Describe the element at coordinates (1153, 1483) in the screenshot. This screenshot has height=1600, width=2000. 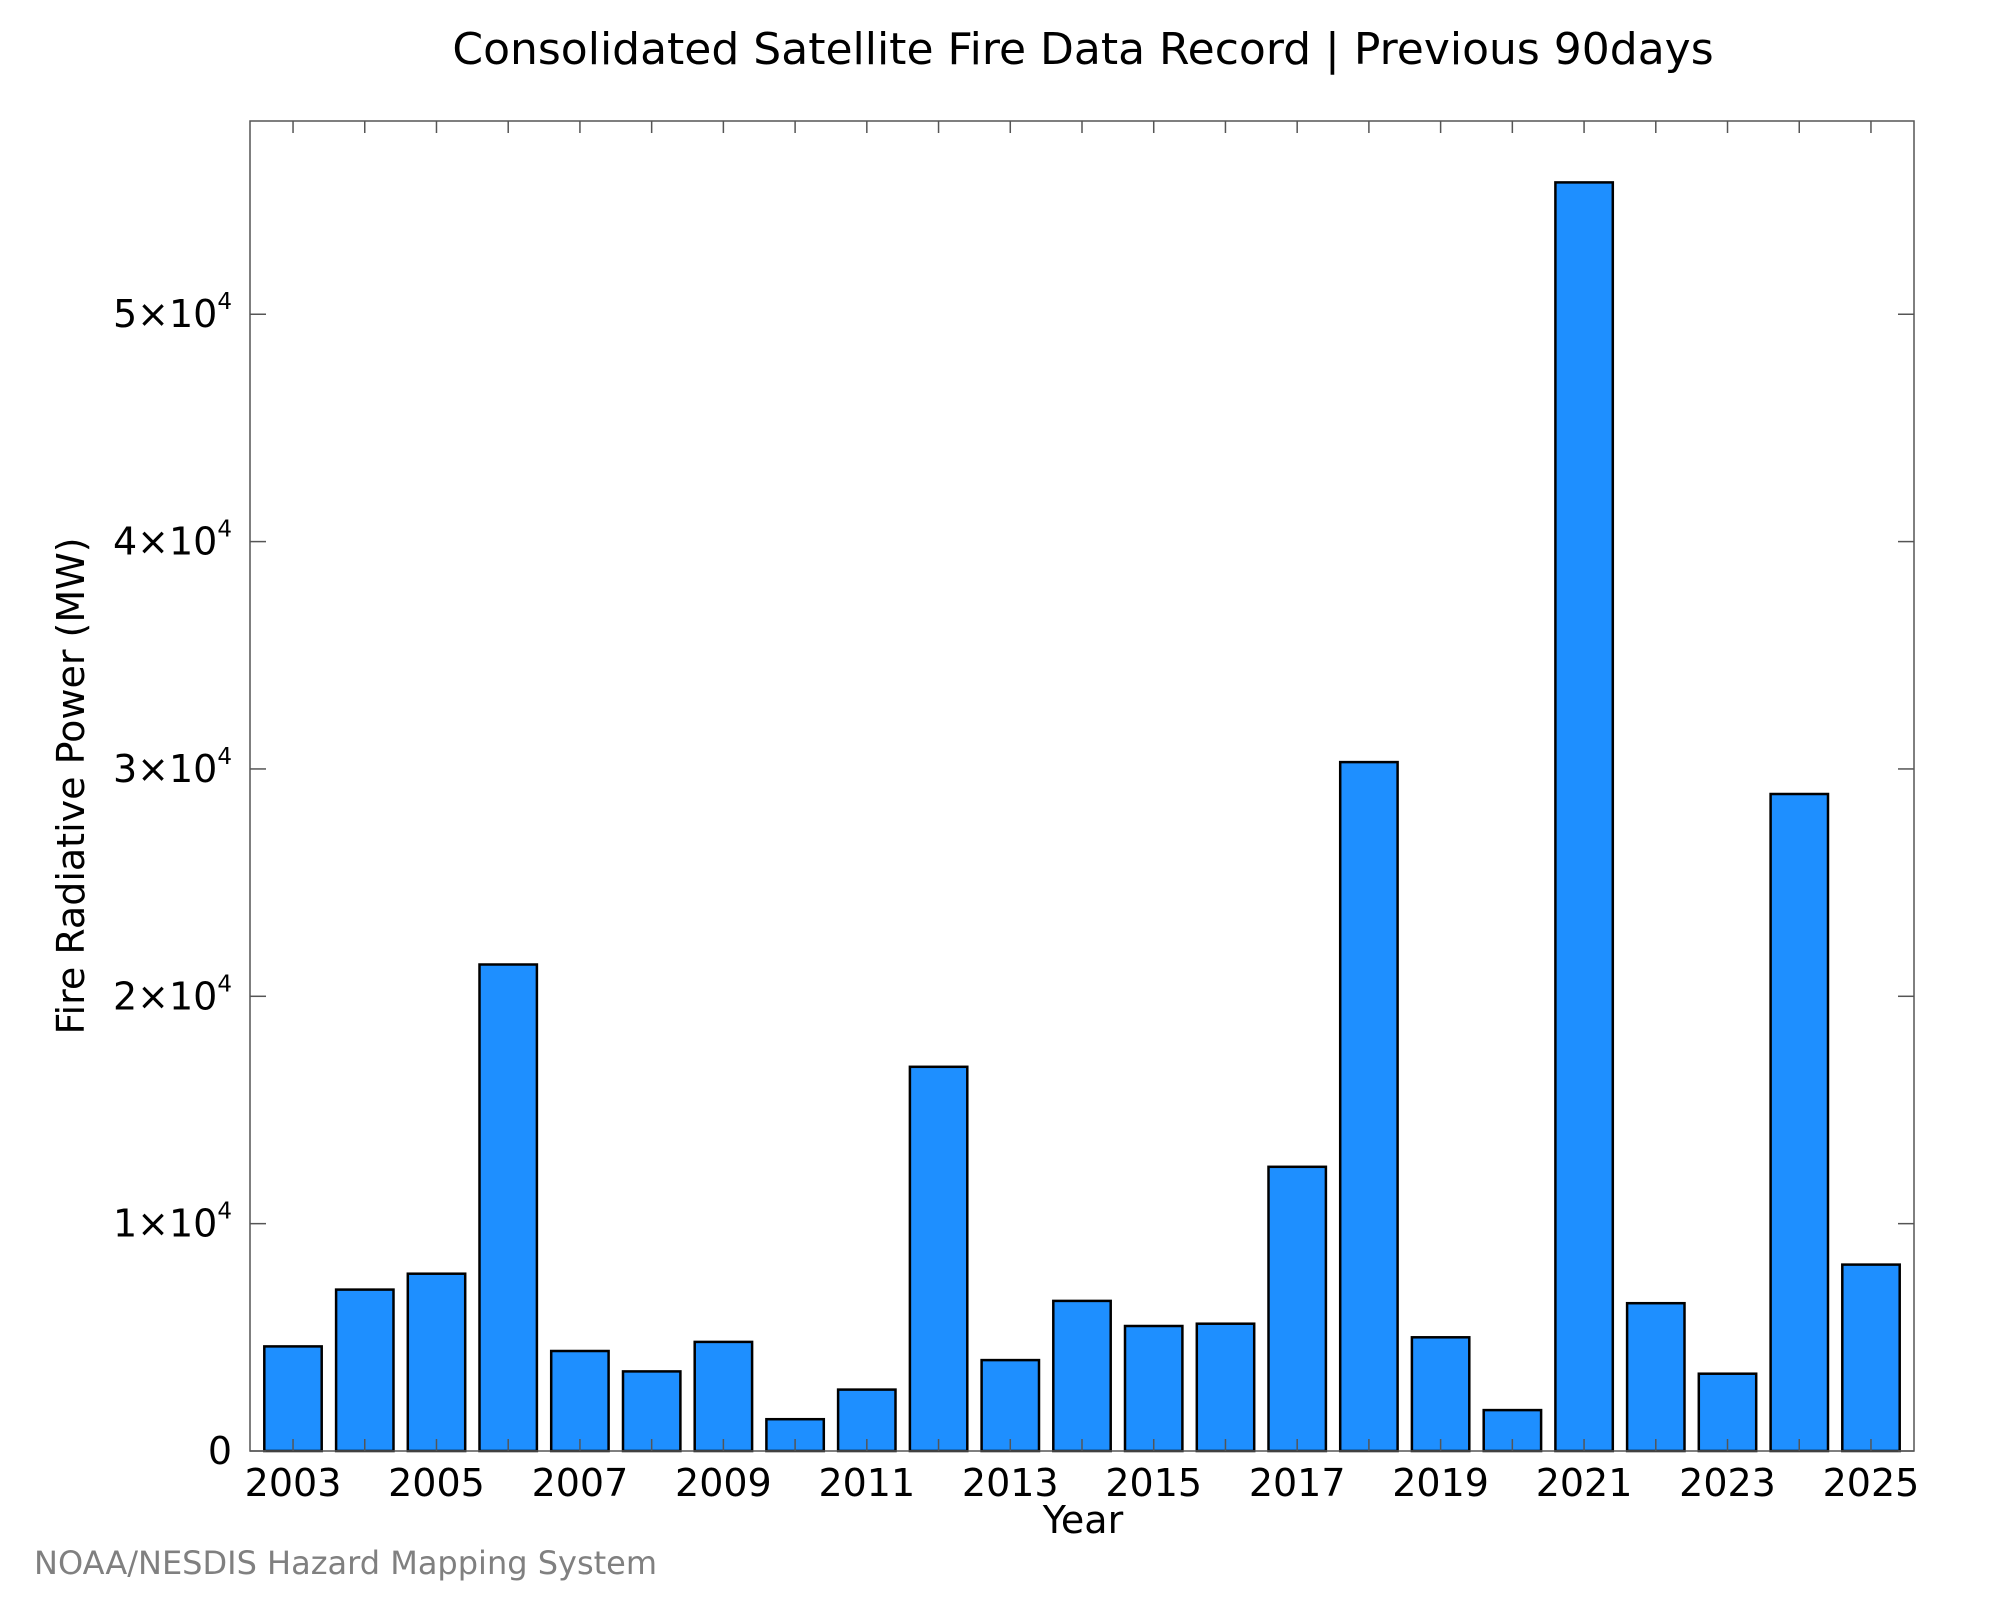
I see `x-tick-label-2015: 2015` at that location.